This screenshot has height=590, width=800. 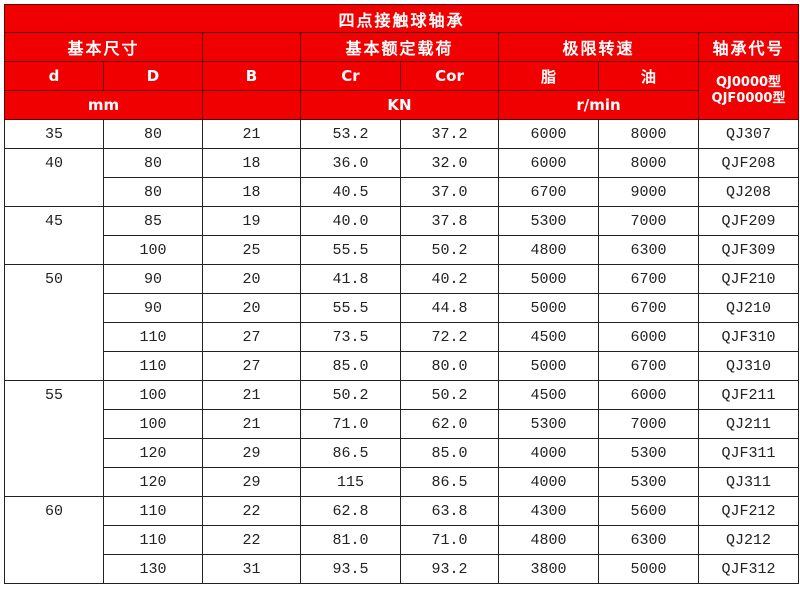 I want to click on table-row: 110 27 73.5 72.2 4500 6000 QJF310, so click(x=402, y=337).